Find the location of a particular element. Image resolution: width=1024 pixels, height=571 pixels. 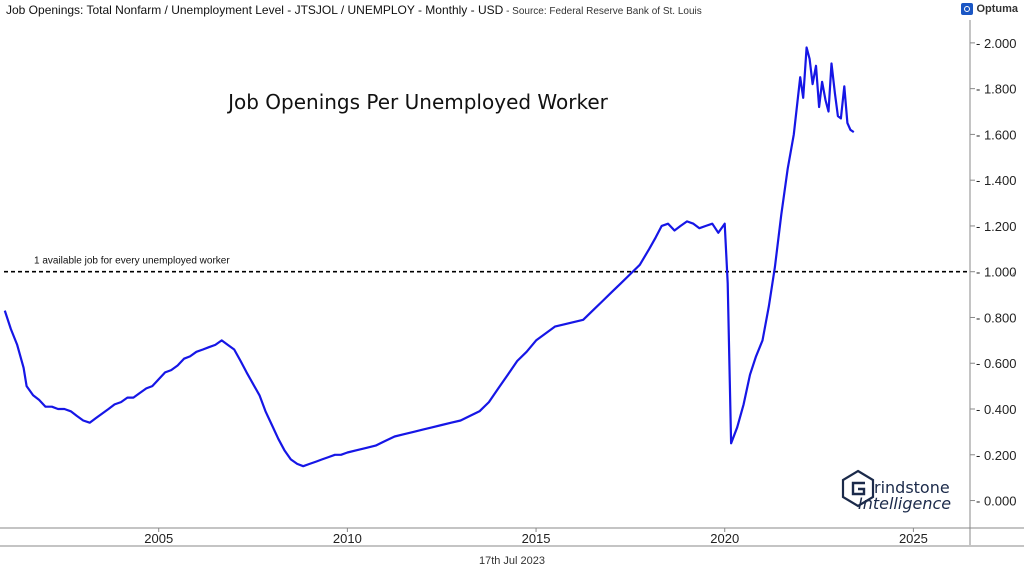

axis-scroll-arrow: ‹ is located at coordinates (1014, 274).